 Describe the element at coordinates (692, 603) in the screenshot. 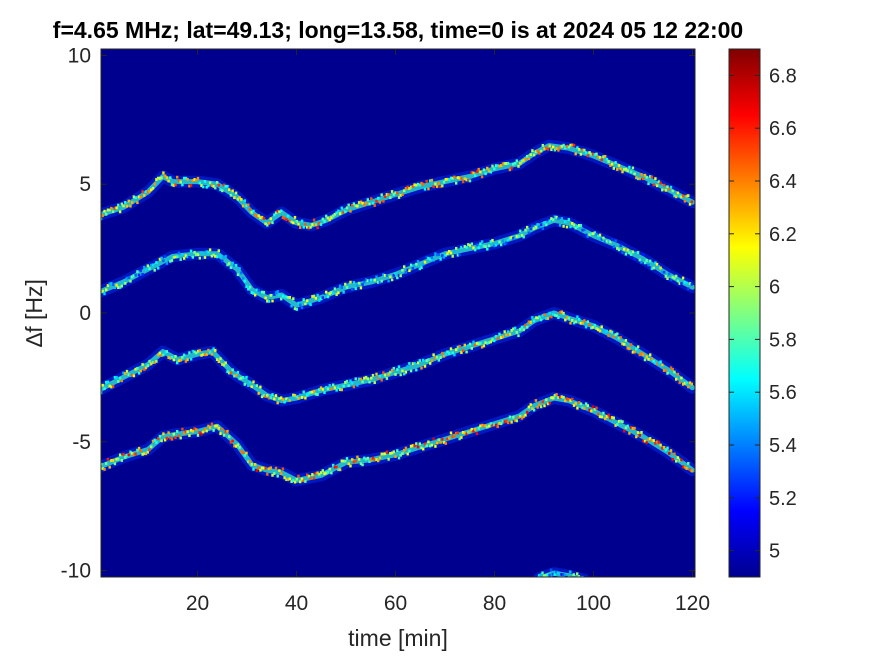

I see `x-tick-label: 120` at that location.